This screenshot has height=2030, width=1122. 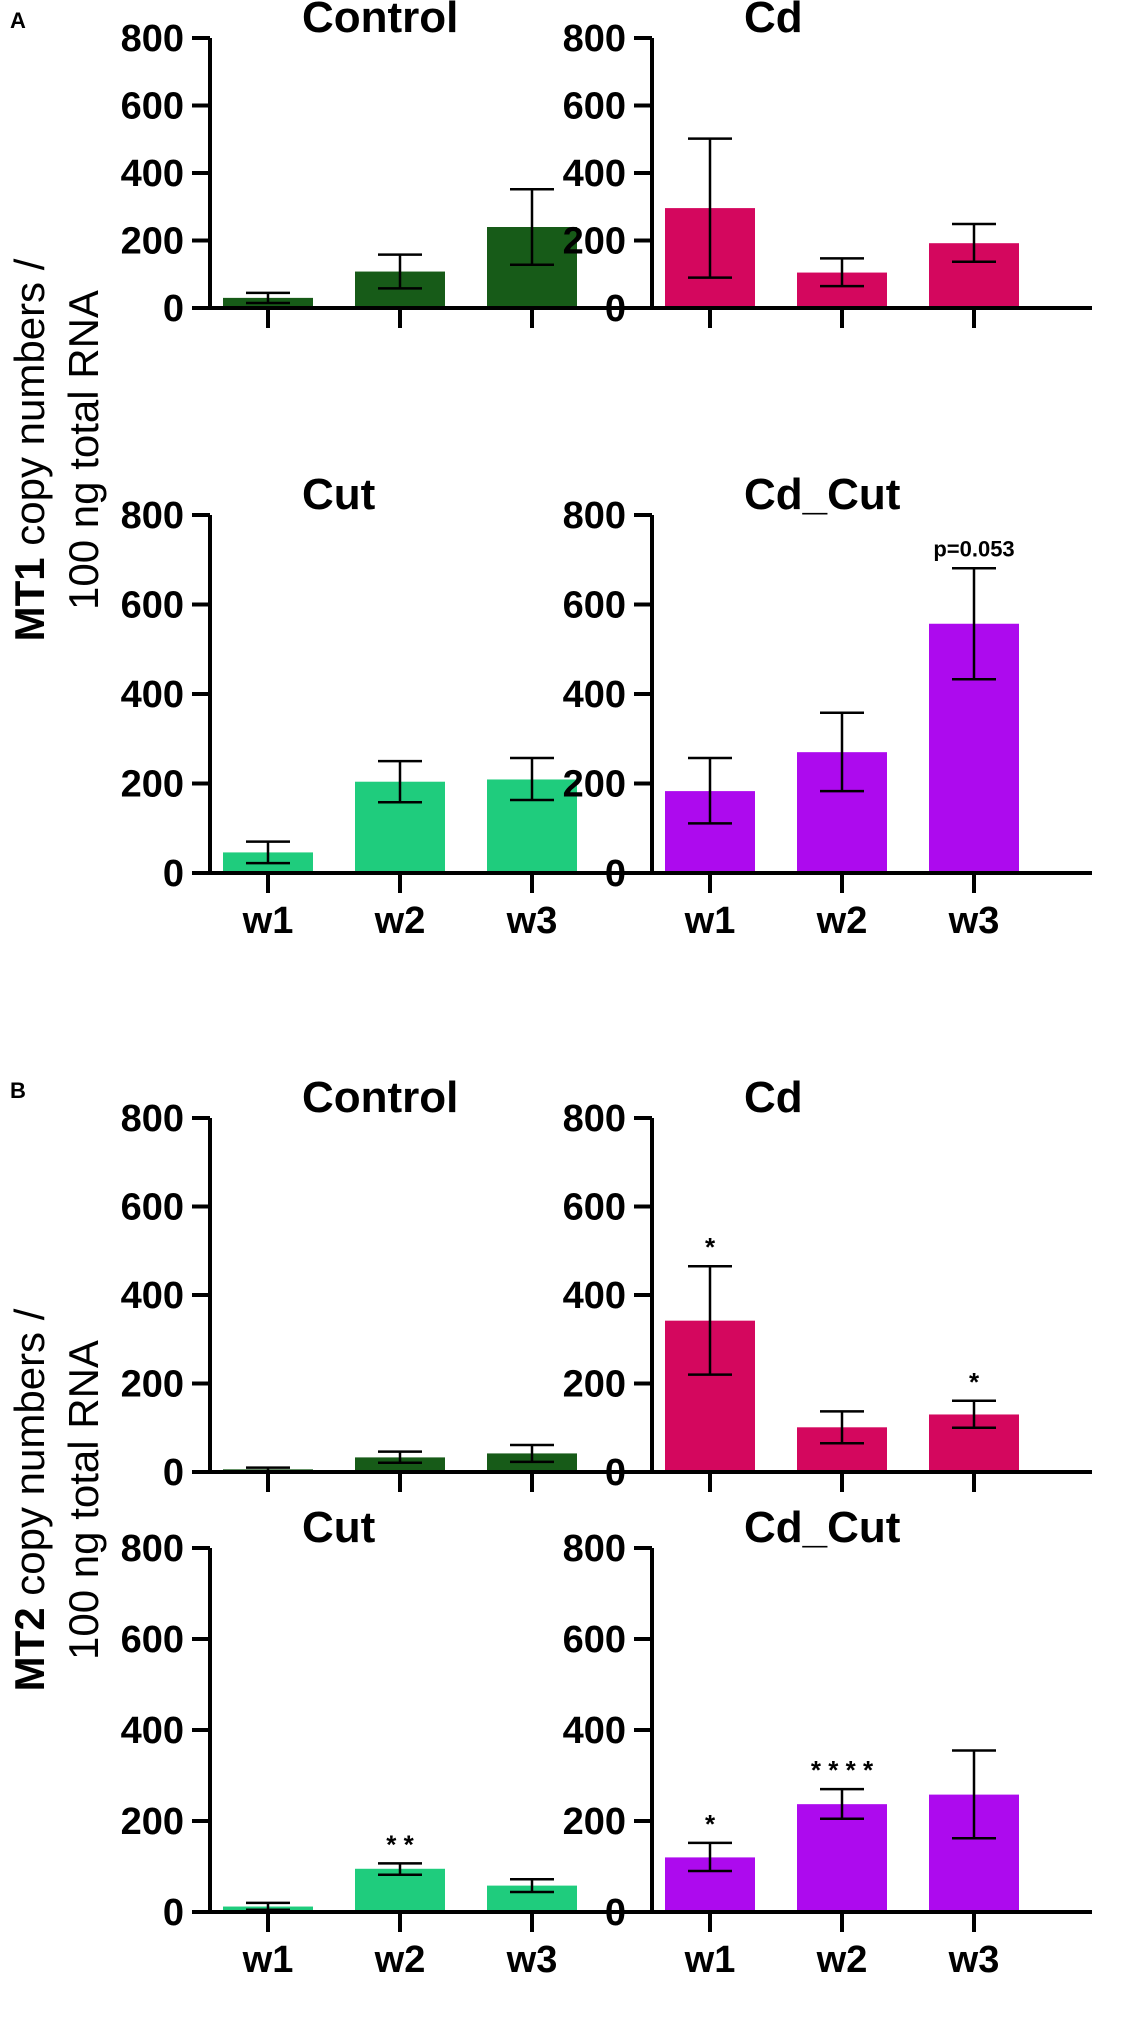 What do you see at coordinates (83, 450) in the screenshot?
I see `panel-a-ylabel-line2: 100 ng total RNA` at bounding box center [83, 450].